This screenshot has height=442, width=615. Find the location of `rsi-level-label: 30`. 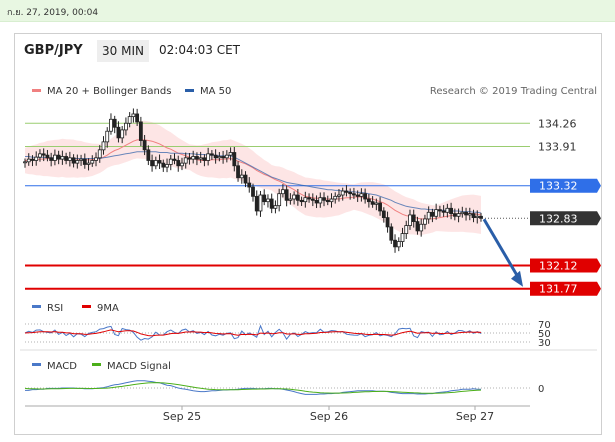

rsi-level-label: 30 is located at coordinates (544, 343).